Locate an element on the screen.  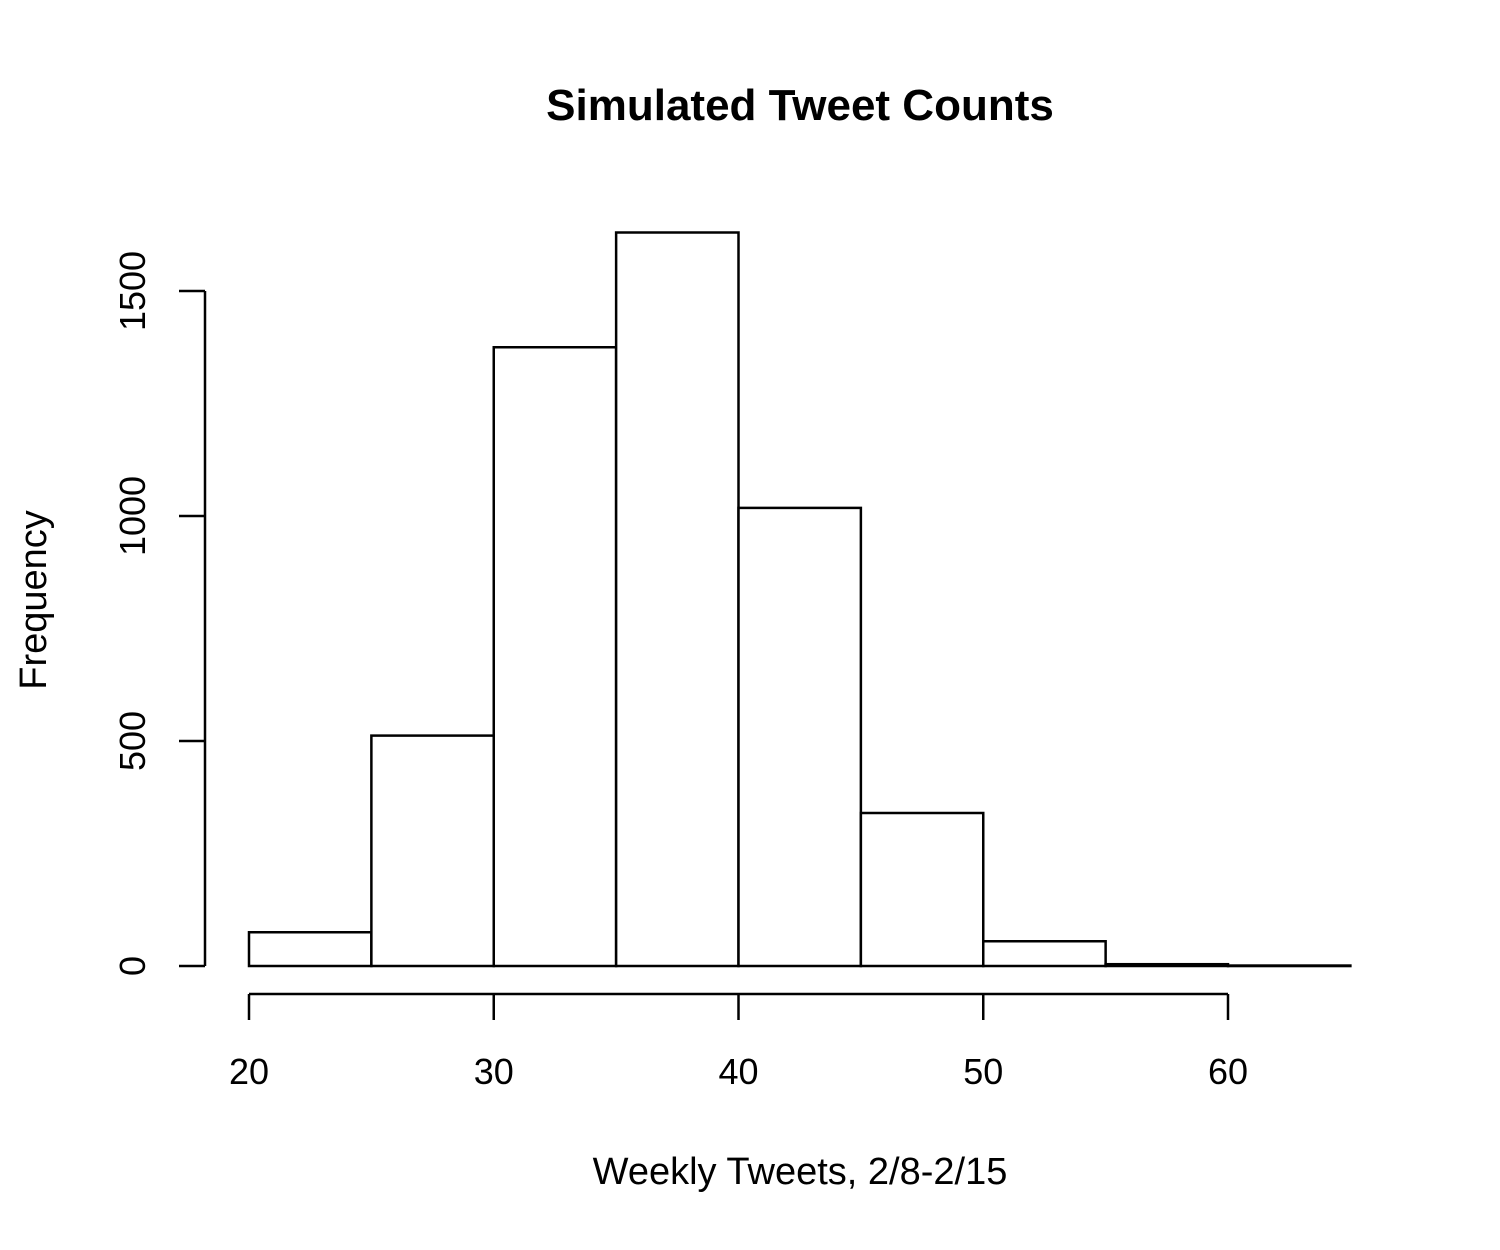
y-axis-label: Frequency is located at coordinates (34, 600).